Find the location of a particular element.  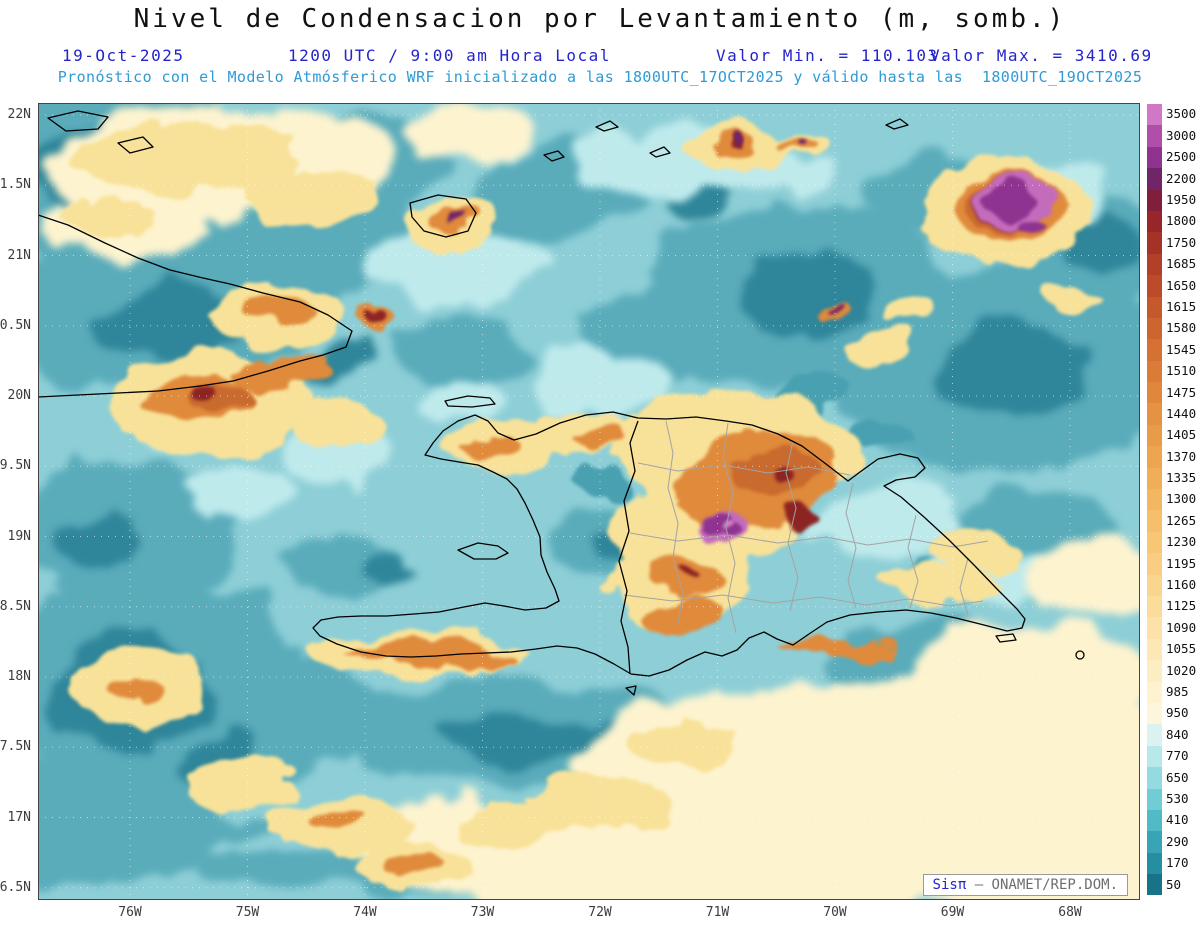

colorbar-entry: 1090 is located at coordinates (1173, 628).